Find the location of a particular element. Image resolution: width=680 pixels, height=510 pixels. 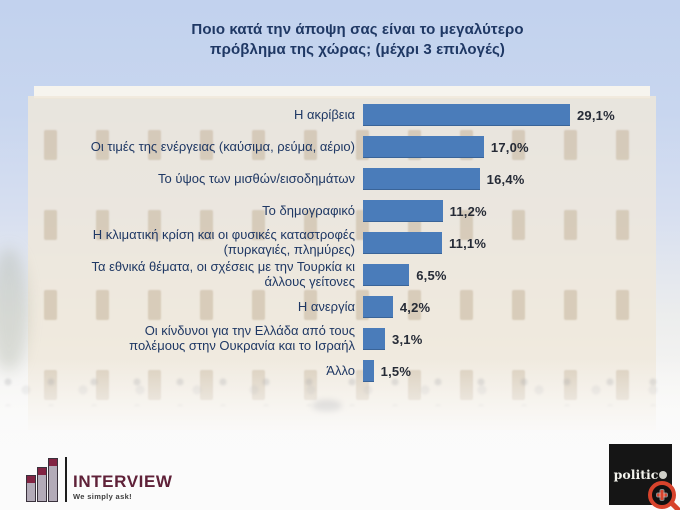

bar-track: 11,2% is located at coordinates (511, 211).